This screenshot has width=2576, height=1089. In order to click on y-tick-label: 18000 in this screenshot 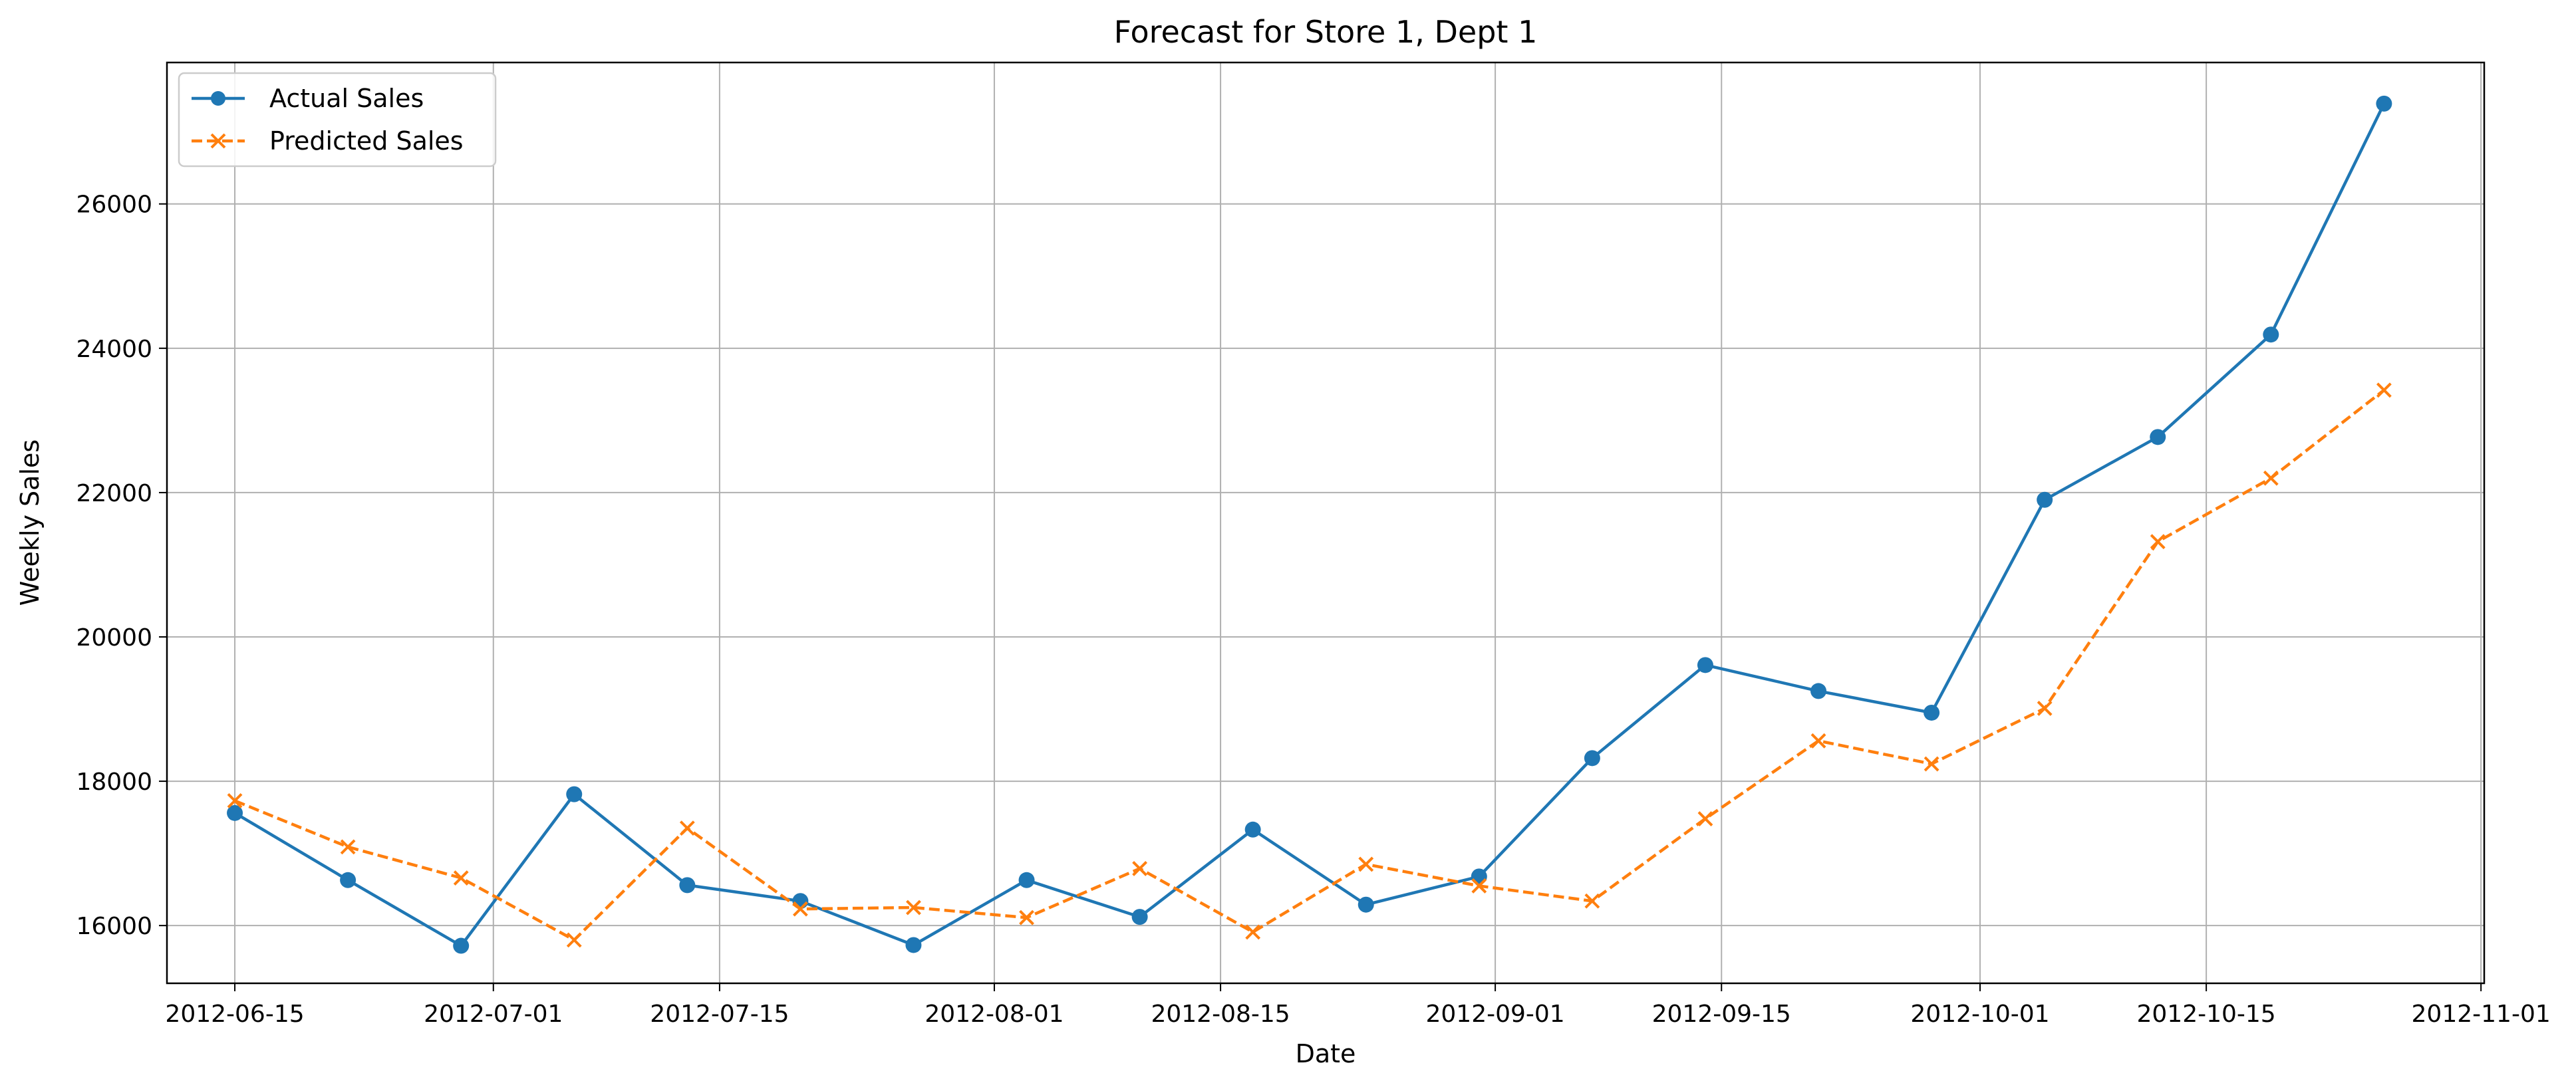, I will do `click(114, 782)`.